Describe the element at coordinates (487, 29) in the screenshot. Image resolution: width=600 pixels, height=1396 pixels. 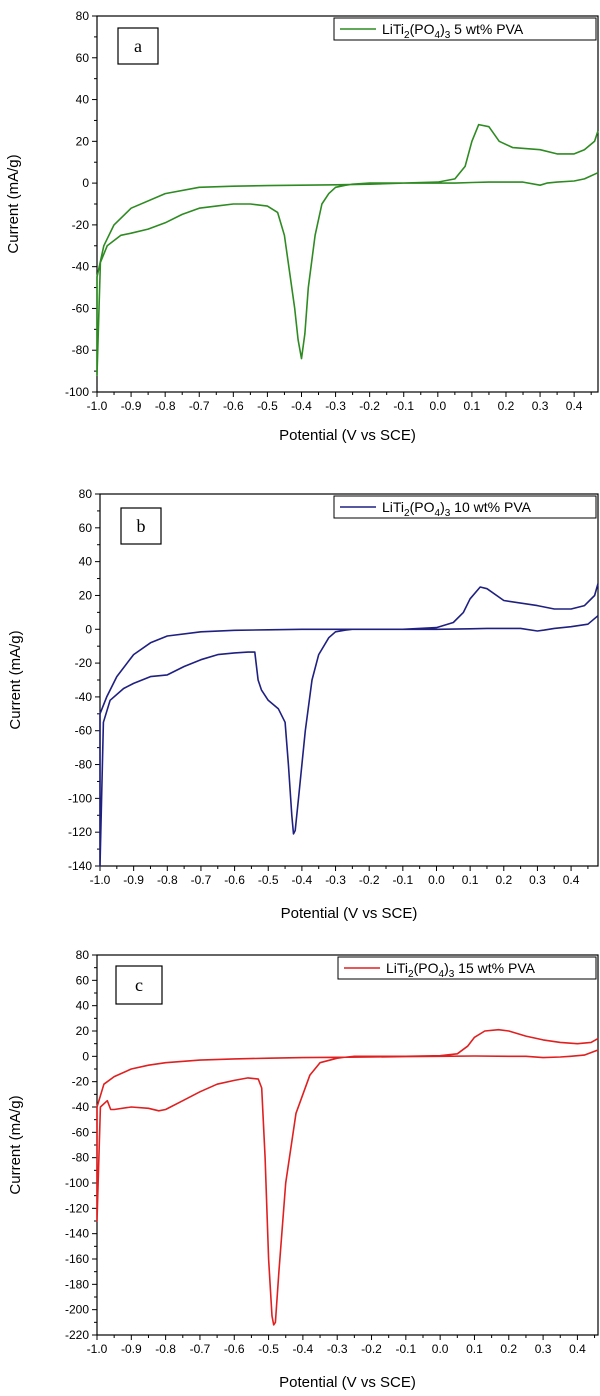
I see `legend-suffix: 5 wt% PVA` at that location.